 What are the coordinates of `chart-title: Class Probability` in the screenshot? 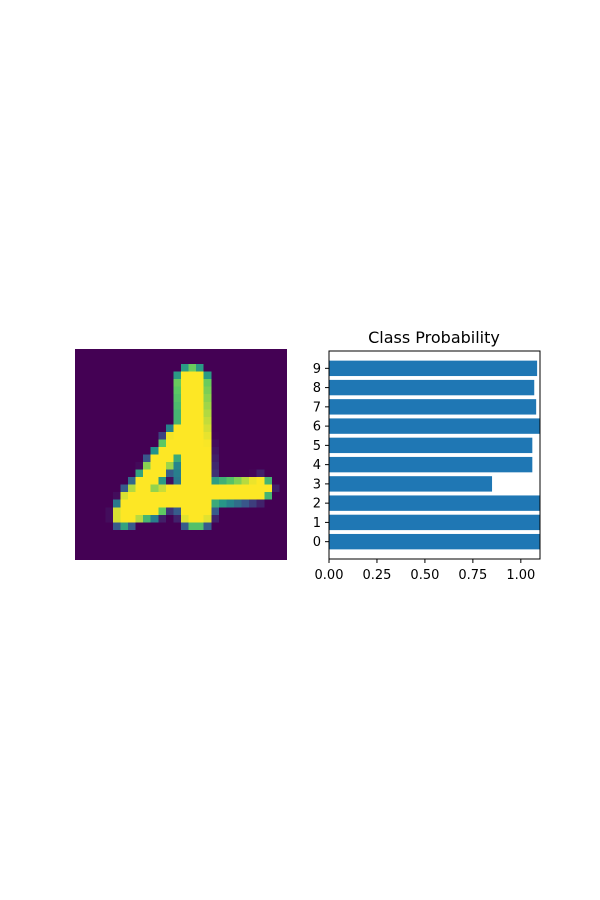 It's located at (434, 337).